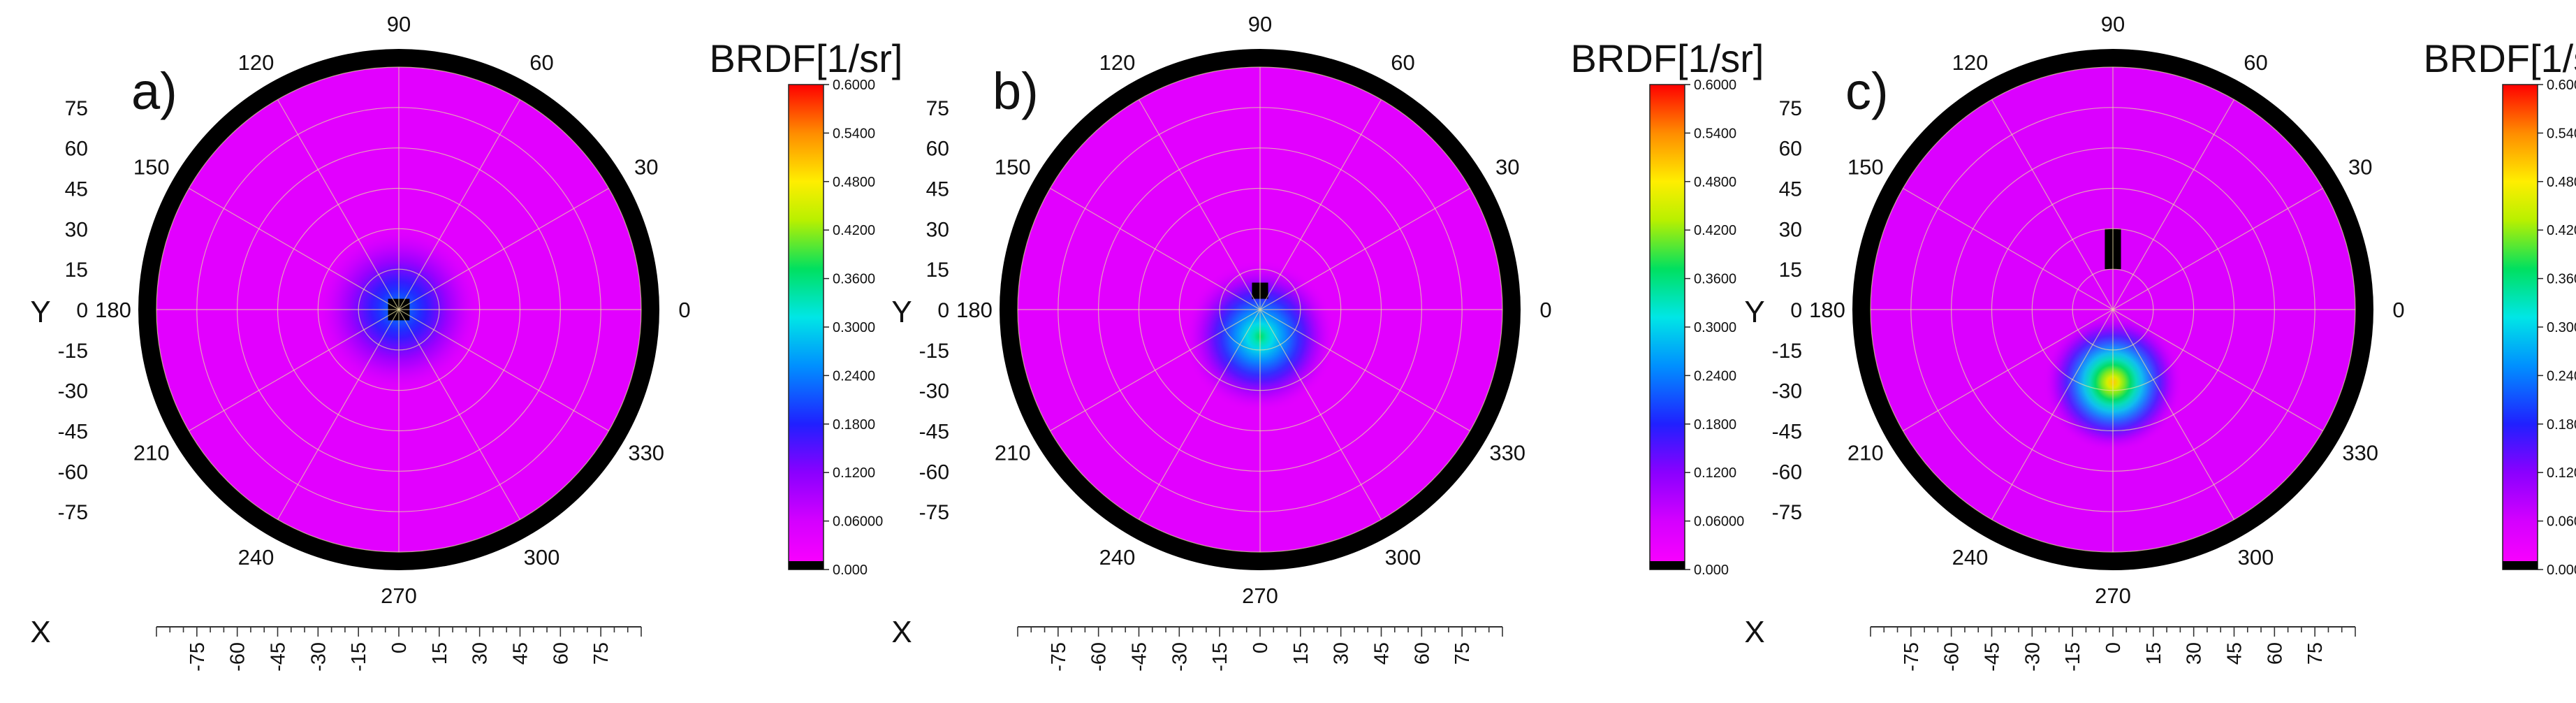 The width and height of the screenshot is (2576, 703). Describe the element at coordinates (2520, 327) in the screenshot. I see `colorbar` at that location.